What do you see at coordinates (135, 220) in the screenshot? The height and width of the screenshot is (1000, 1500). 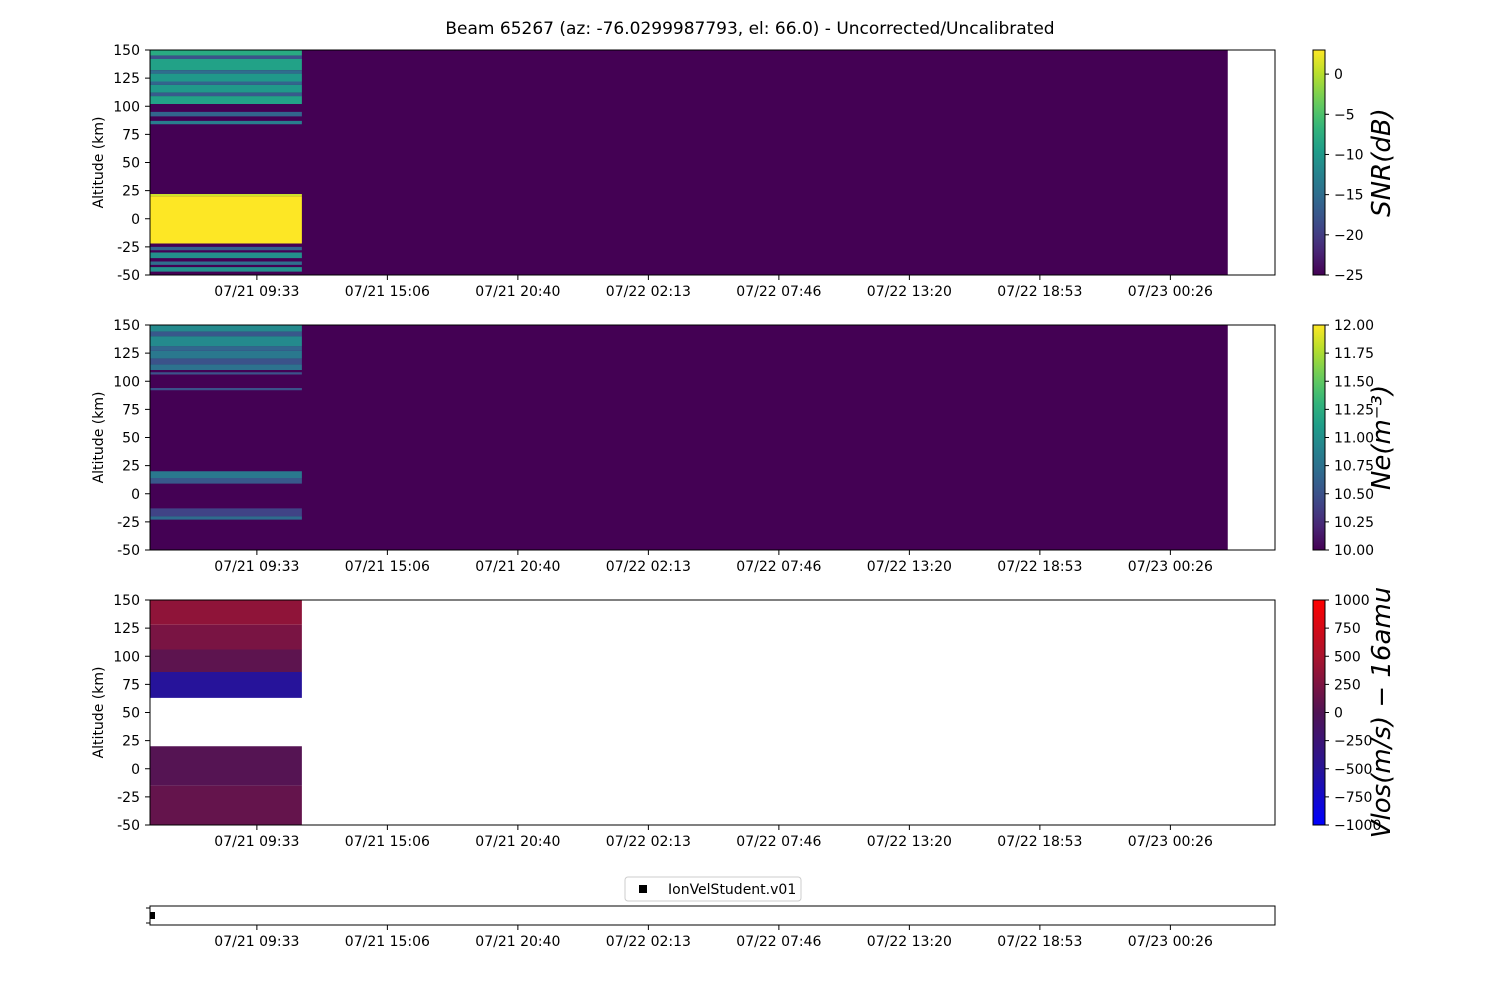 I see `y-tick-label: 0` at bounding box center [135, 220].